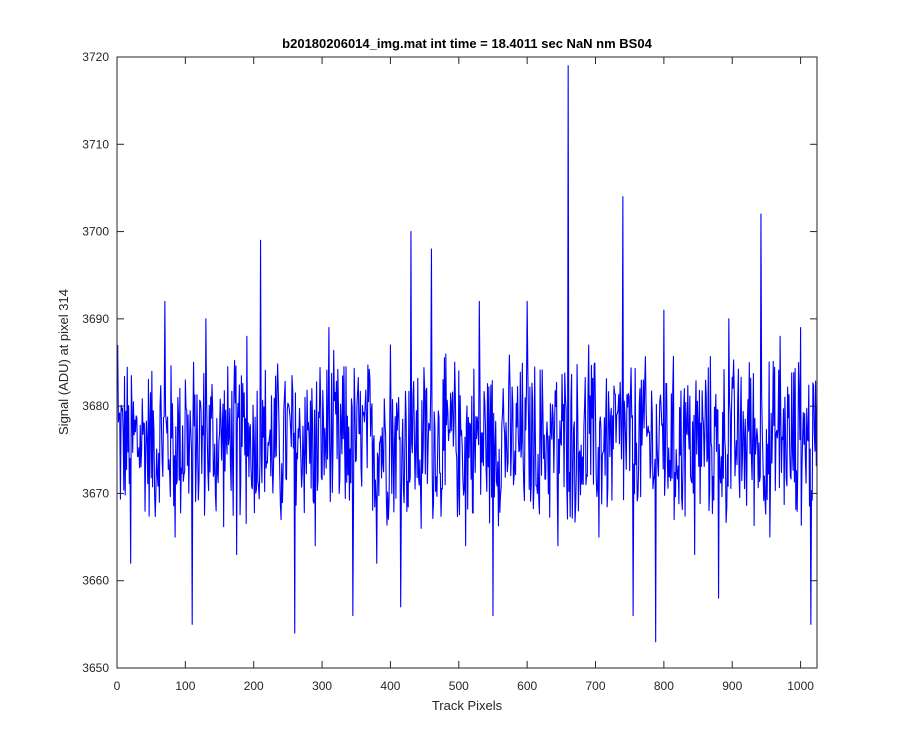 The height and width of the screenshot is (750, 900). What do you see at coordinates (95, 319) in the screenshot?
I see `y-tick-label: 3690` at bounding box center [95, 319].